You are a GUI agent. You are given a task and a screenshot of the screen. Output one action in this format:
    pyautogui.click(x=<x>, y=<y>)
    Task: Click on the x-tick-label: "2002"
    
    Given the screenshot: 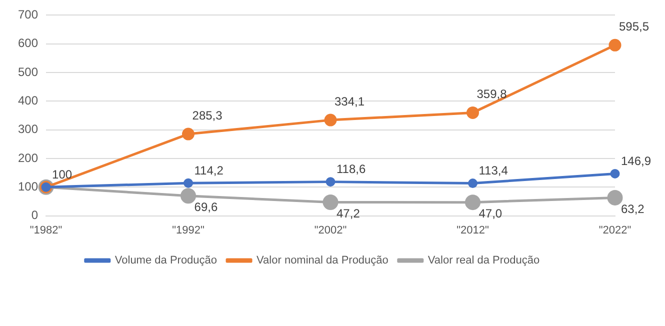 What is the action you would take?
    pyautogui.click(x=330, y=230)
    